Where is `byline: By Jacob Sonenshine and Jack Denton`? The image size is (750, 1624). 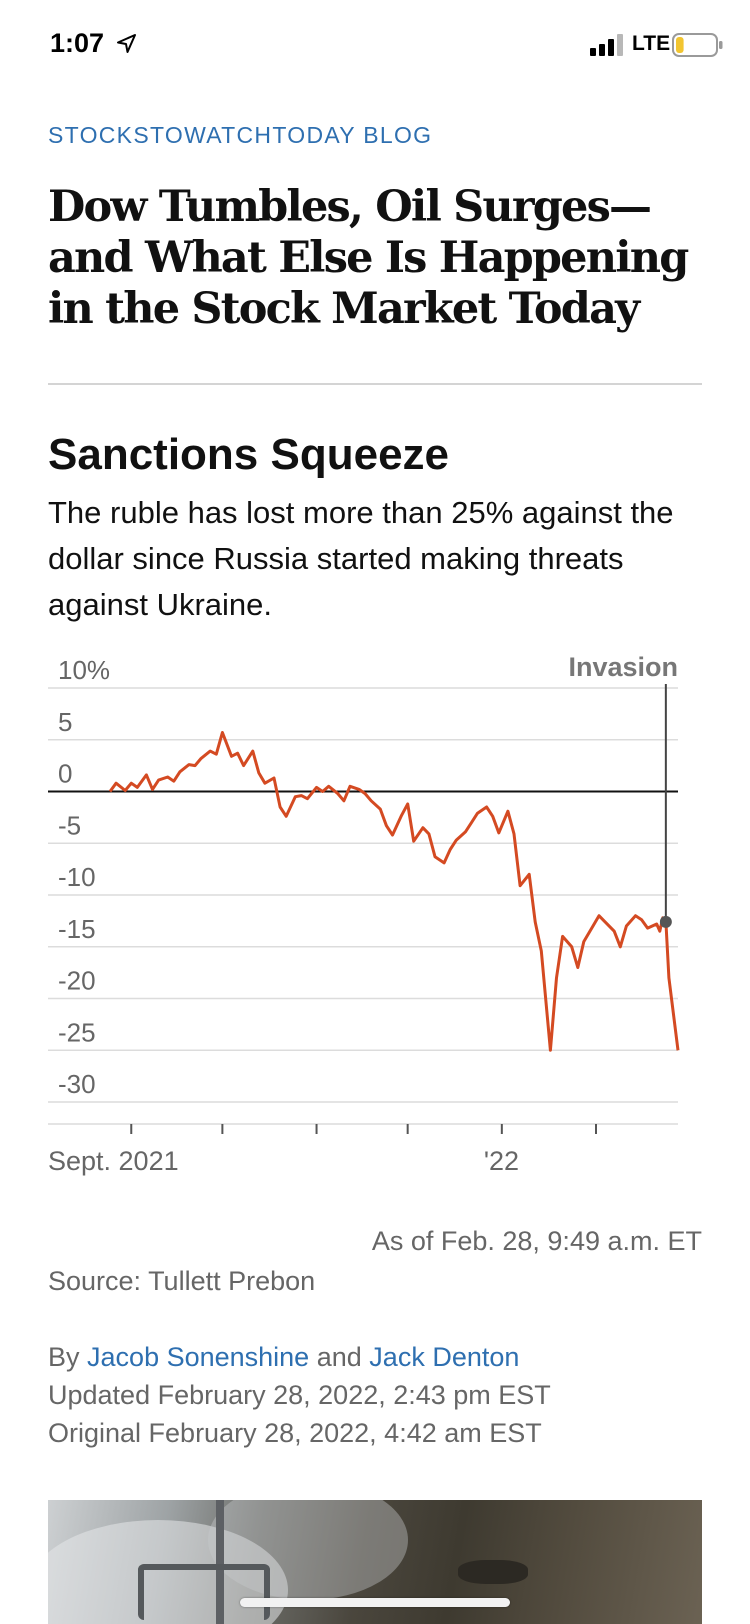
byline: By Jacob Sonenshine and Jack Denton is located at coordinates (283, 1357).